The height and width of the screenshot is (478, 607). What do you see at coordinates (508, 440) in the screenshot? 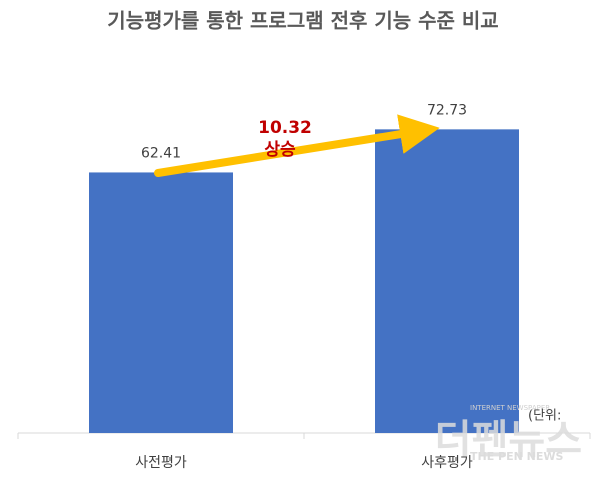
I see `watermark: 더펜뉴스` at bounding box center [508, 440].